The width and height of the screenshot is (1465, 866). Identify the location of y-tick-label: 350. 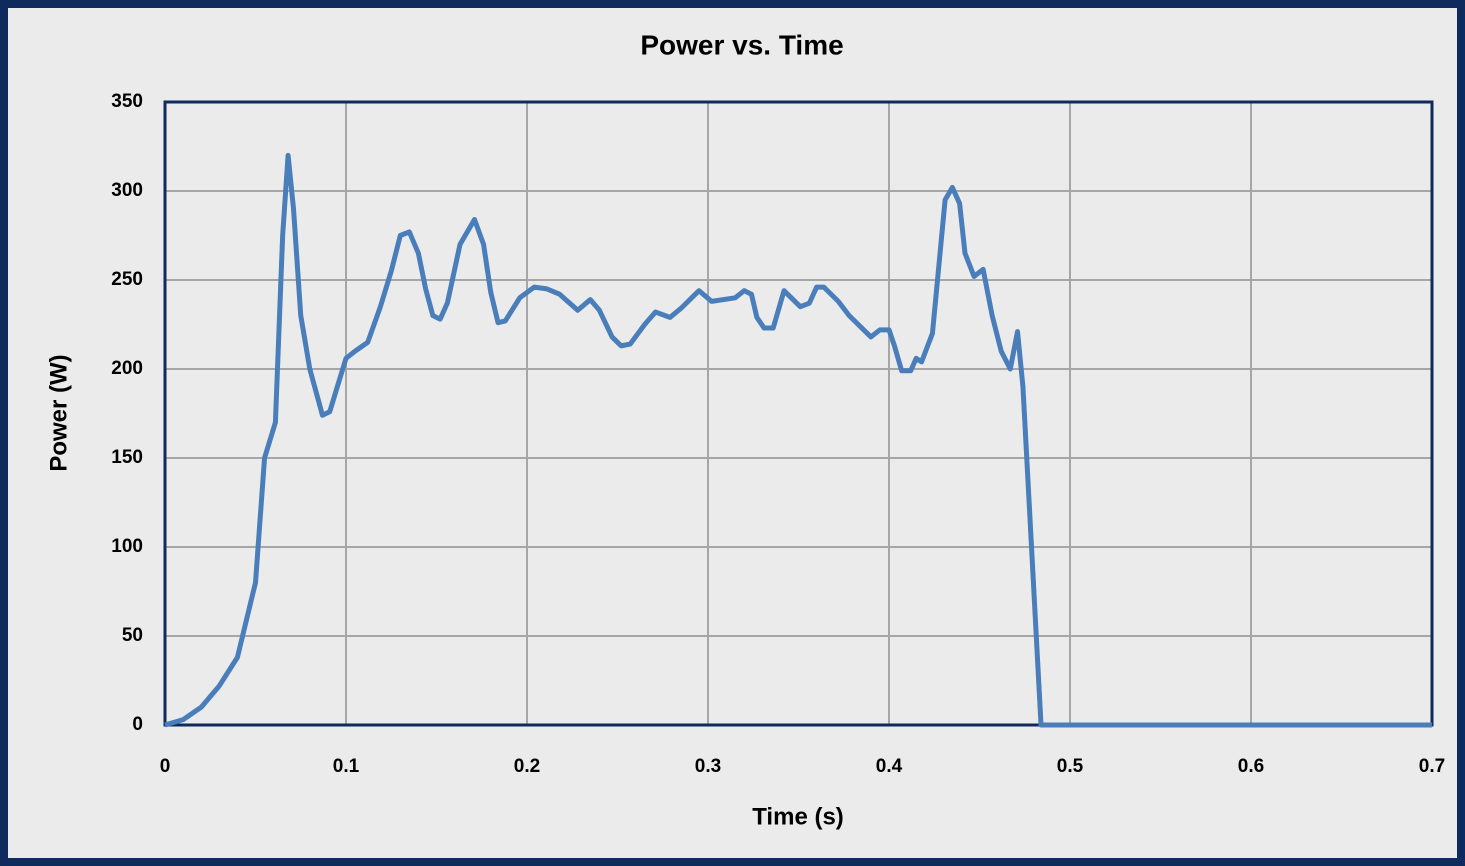
(127, 101).